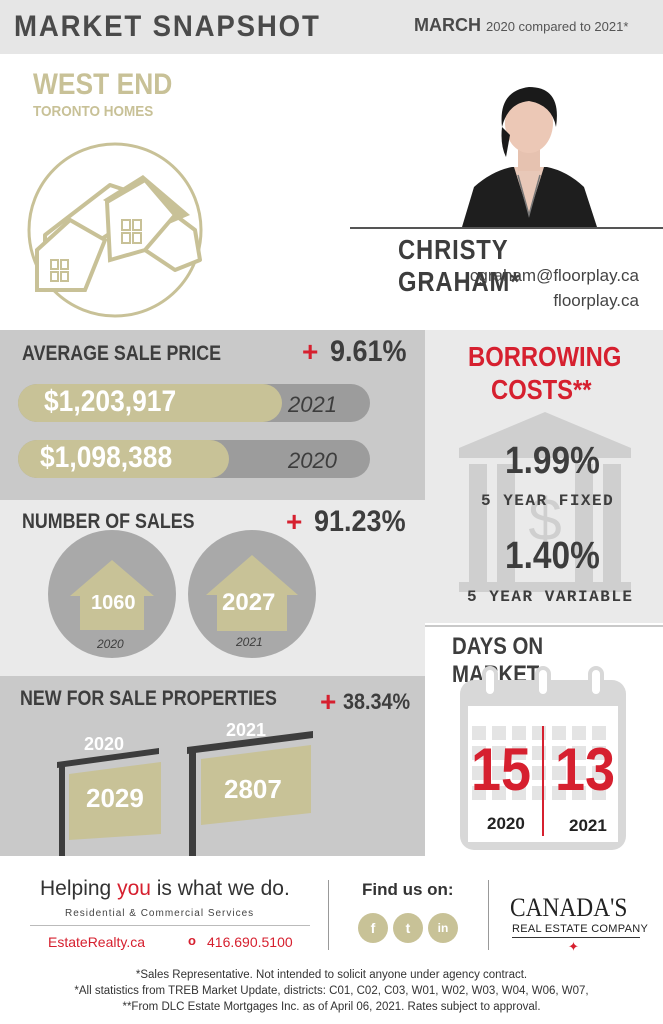 This screenshot has width=663, height=1024. Describe the element at coordinates (312, 460) in the screenshot. I see `price-year-2020: 2020` at that location.